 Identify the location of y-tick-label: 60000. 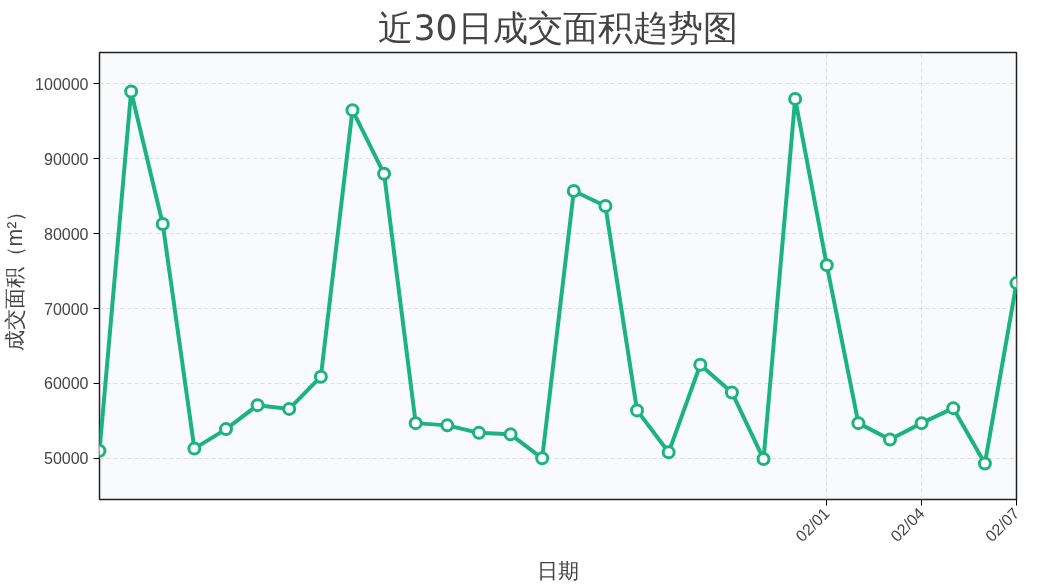
(66, 384).